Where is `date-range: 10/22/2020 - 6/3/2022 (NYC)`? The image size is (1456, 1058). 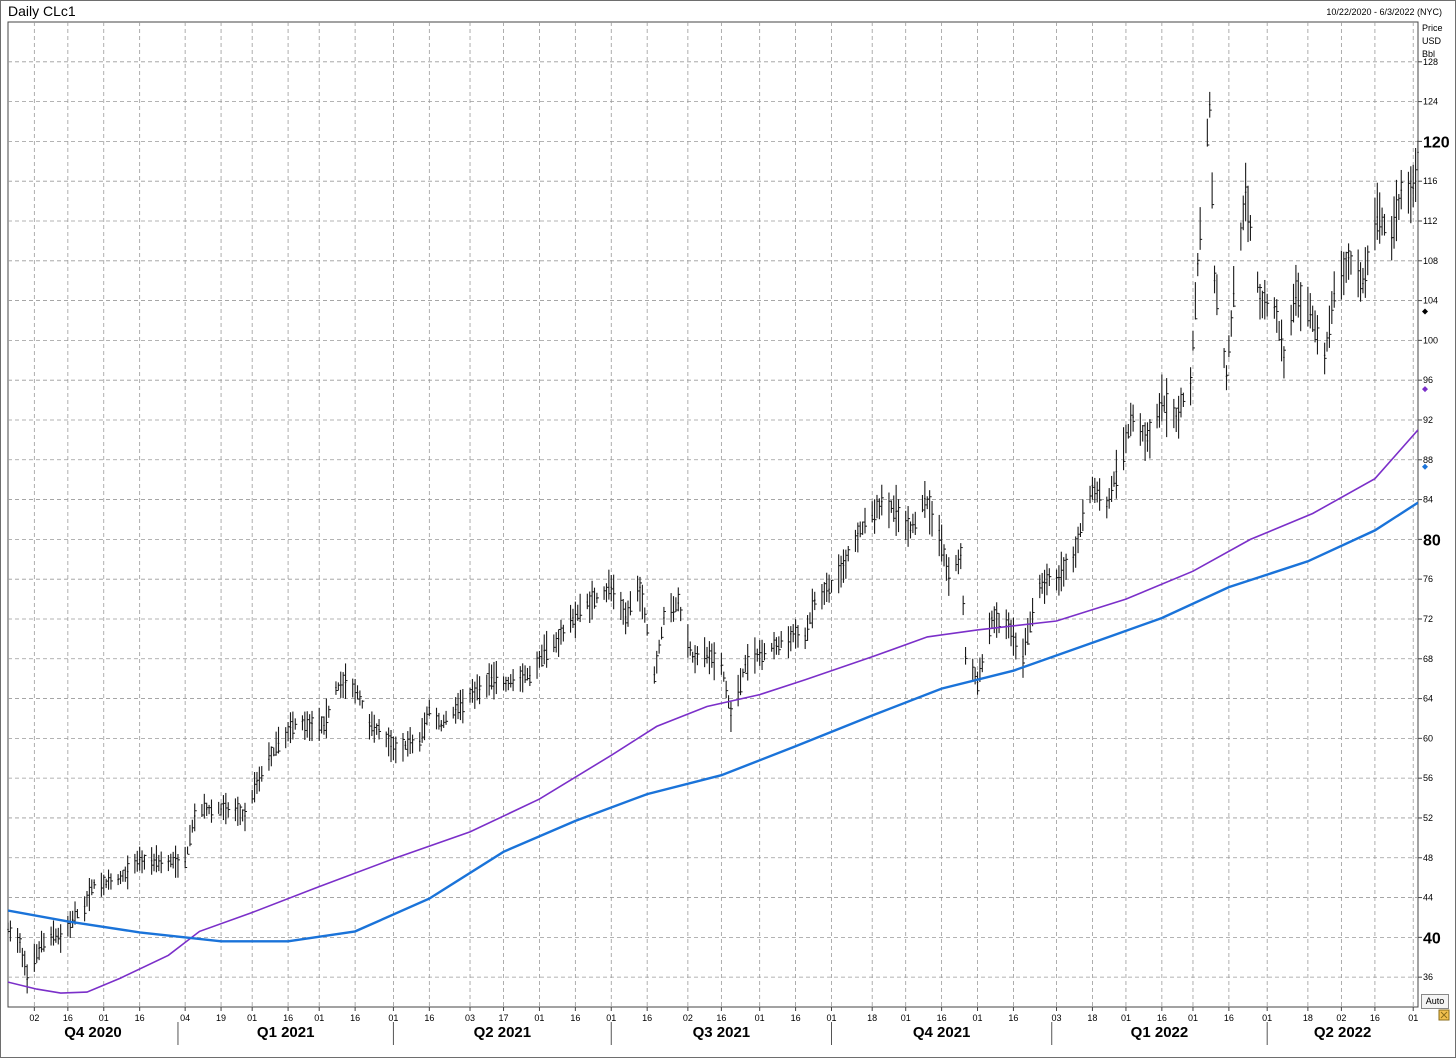 date-range: 10/22/2020 - 6/3/2022 (NYC) is located at coordinates (1384, 12).